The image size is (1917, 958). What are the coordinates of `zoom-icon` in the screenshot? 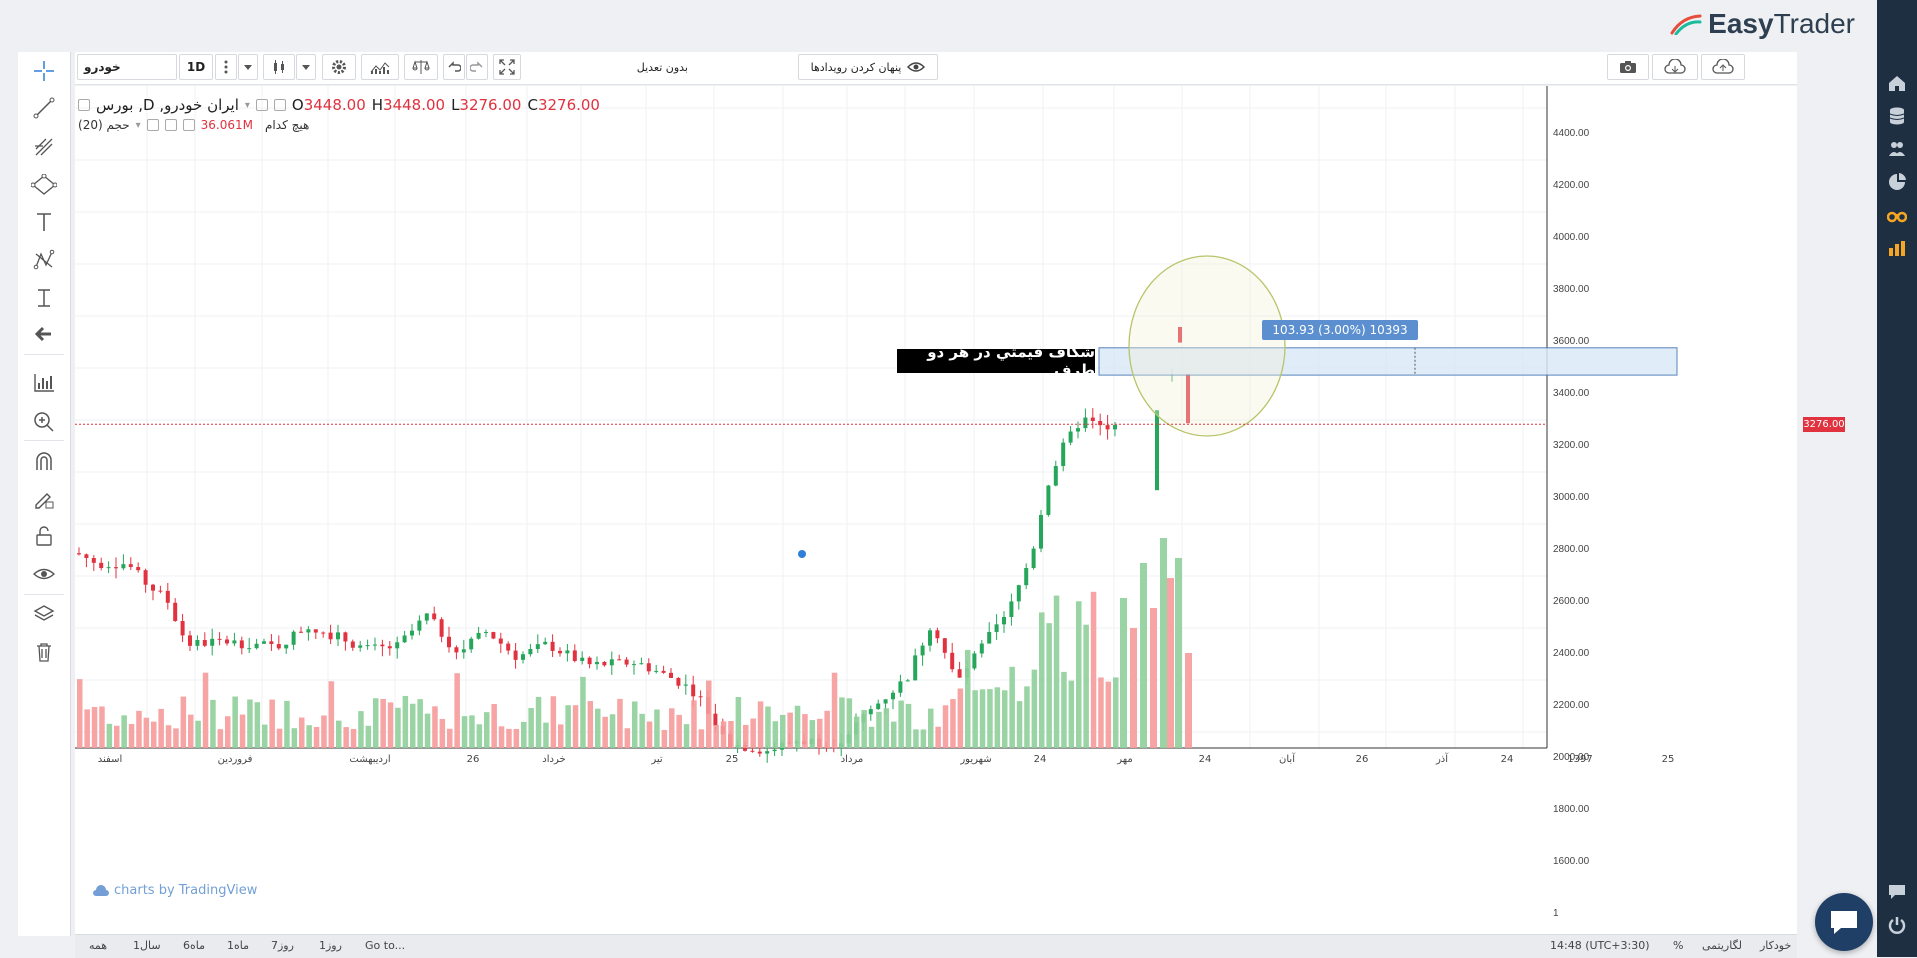 It's located at (44, 422).